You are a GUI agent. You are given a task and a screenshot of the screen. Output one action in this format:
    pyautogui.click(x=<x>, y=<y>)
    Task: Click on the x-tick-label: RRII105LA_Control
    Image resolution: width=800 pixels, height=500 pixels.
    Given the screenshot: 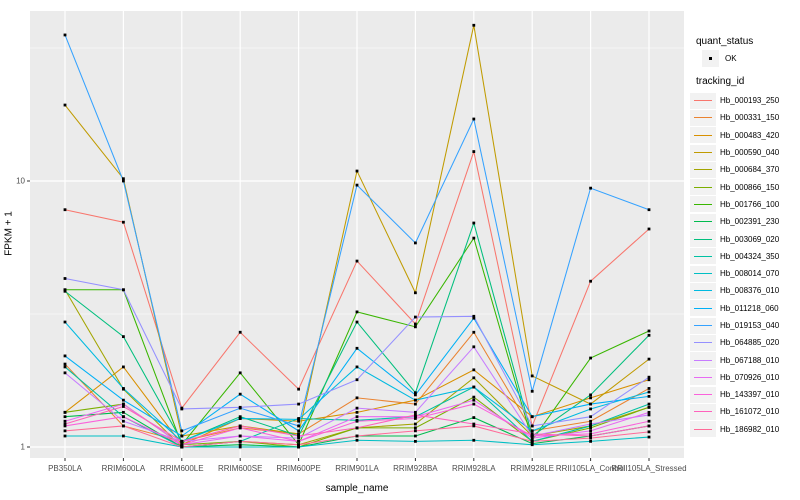 What is the action you would take?
    pyautogui.click(x=591, y=468)
    